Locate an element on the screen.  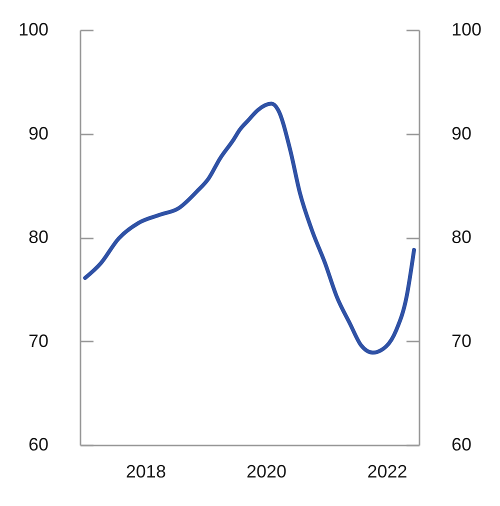
y2-tick-label: 80 is located at coordinates (462, 237).